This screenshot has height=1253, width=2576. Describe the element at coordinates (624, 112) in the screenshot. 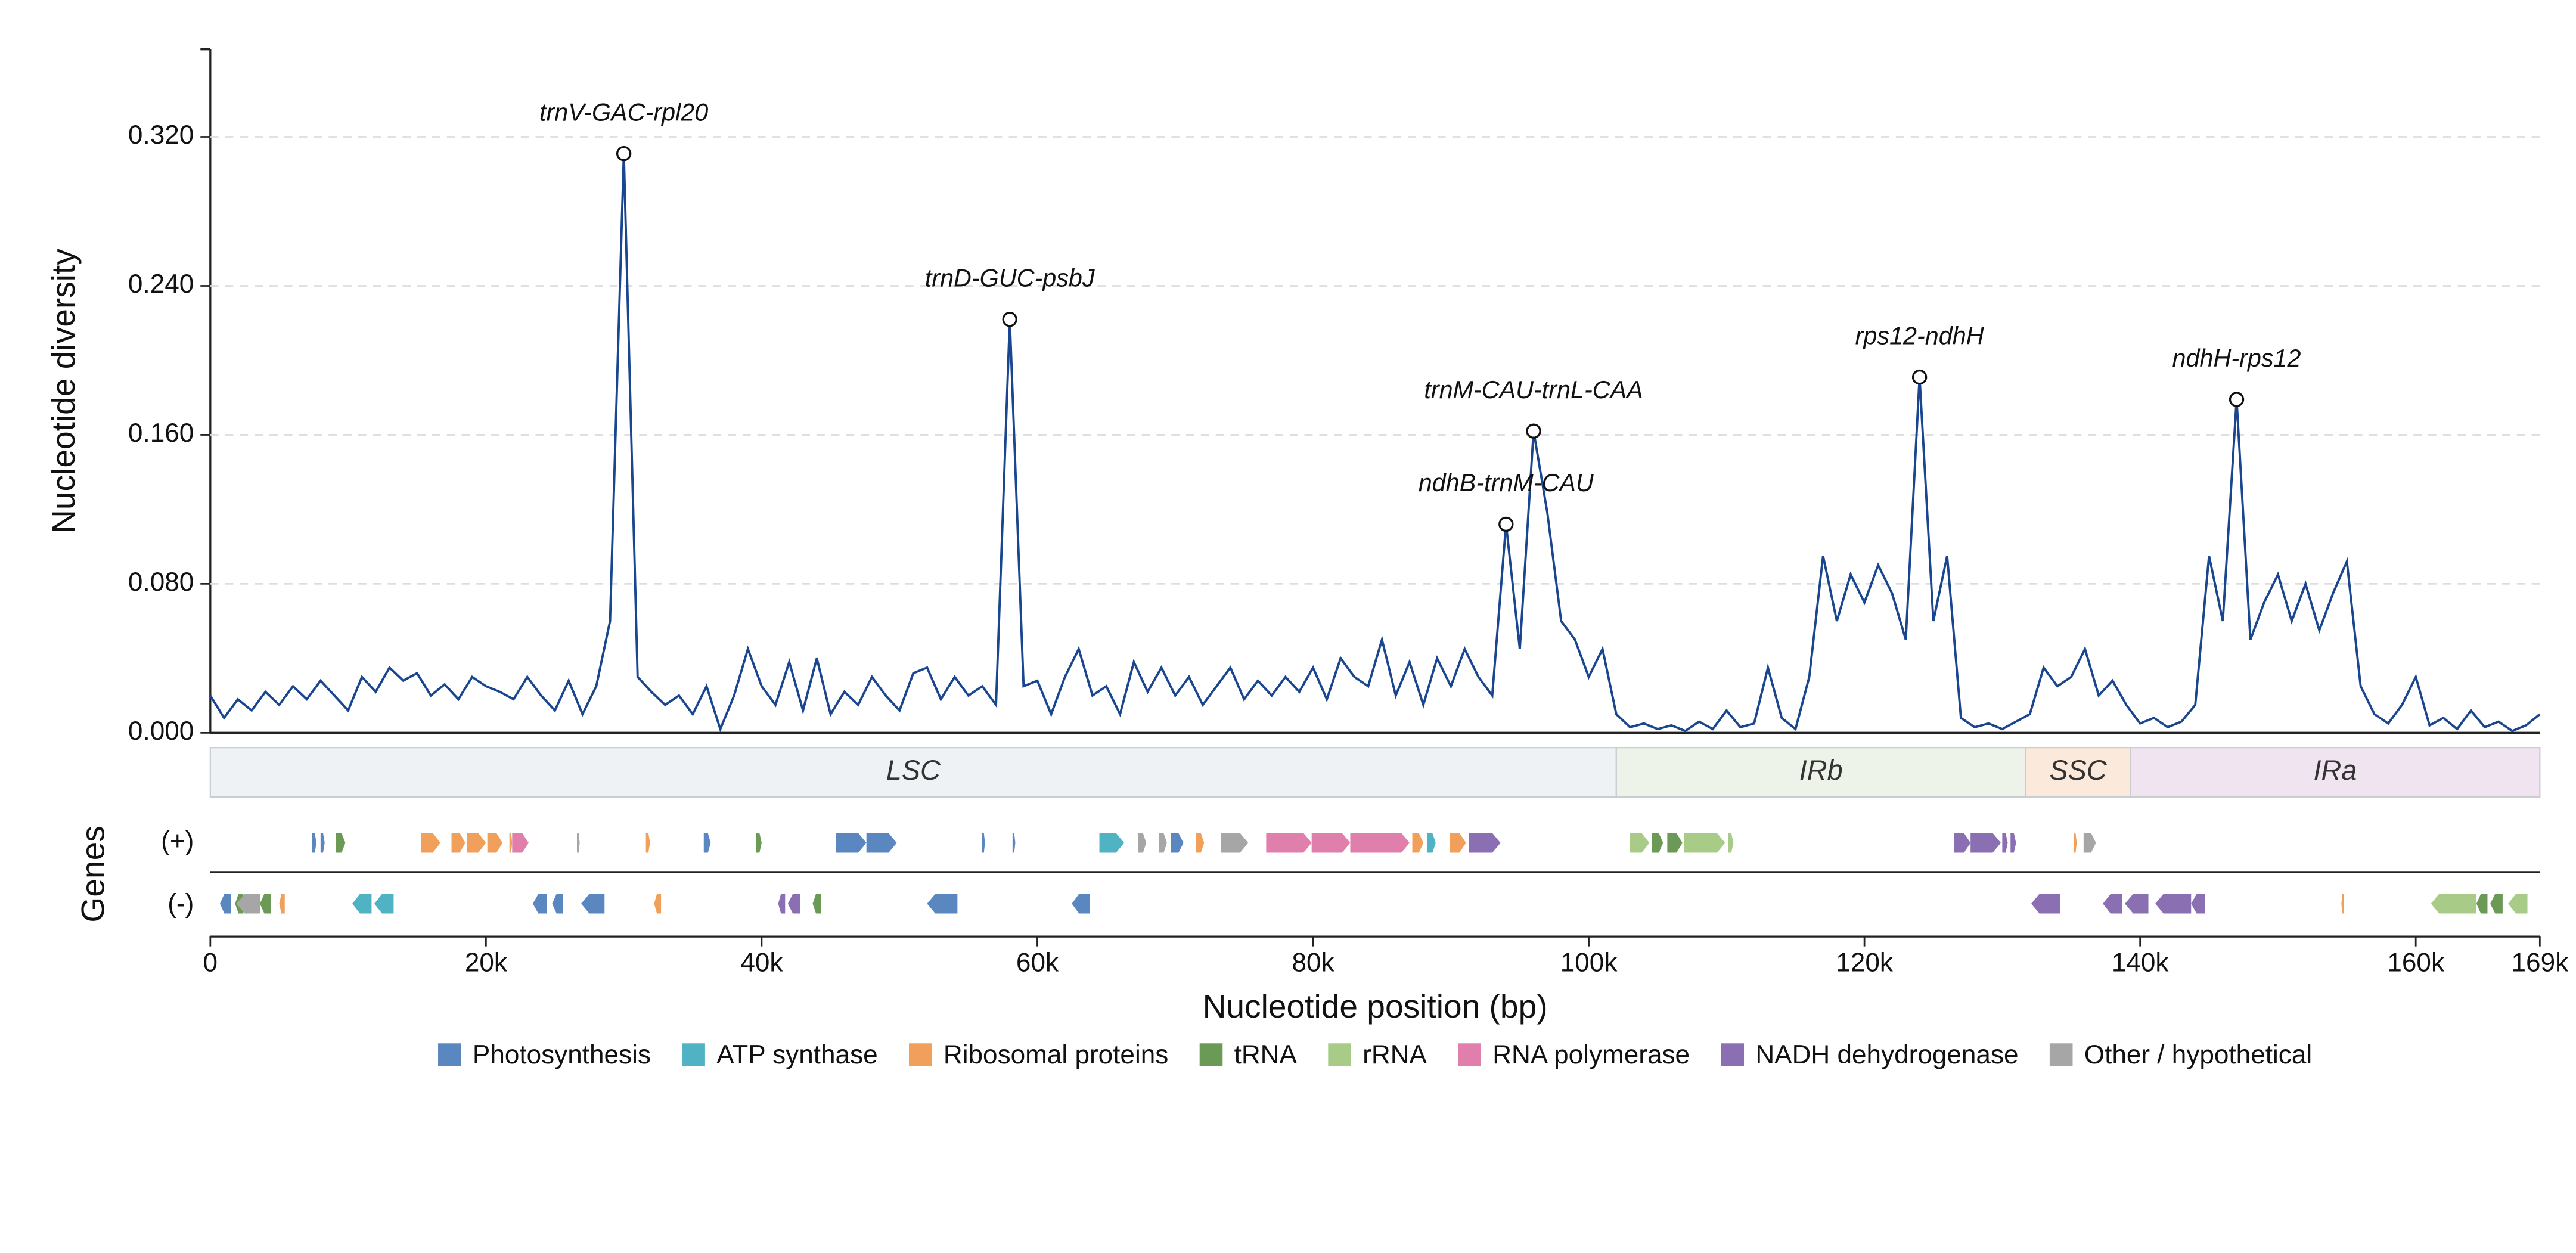

I see `peak-label: trnV-GAC-rpl20` at that location.